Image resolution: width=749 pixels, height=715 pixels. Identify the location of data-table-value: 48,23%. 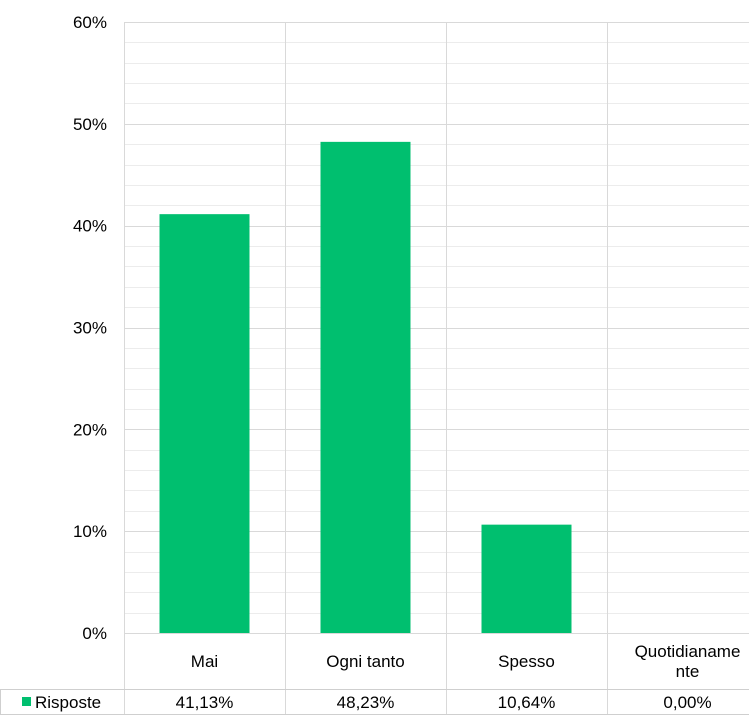
(366, 702).